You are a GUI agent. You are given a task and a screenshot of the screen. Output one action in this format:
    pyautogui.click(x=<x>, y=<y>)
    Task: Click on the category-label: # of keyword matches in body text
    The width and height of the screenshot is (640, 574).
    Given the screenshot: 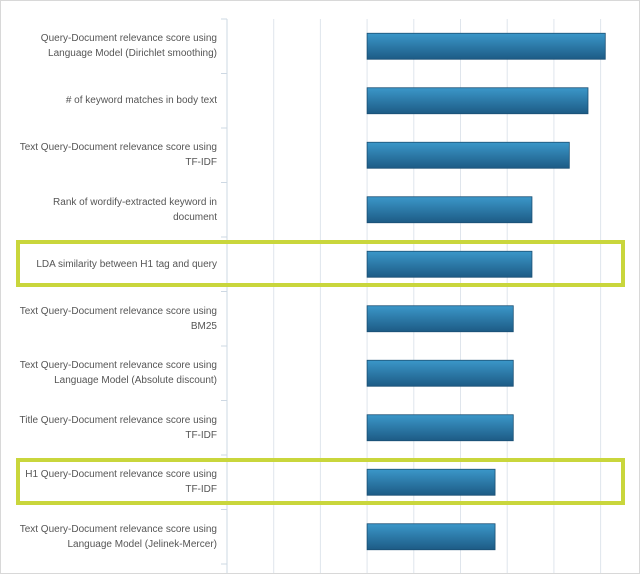 What is the action you would take?
    pyautogui.click(x=141, y=101)
    